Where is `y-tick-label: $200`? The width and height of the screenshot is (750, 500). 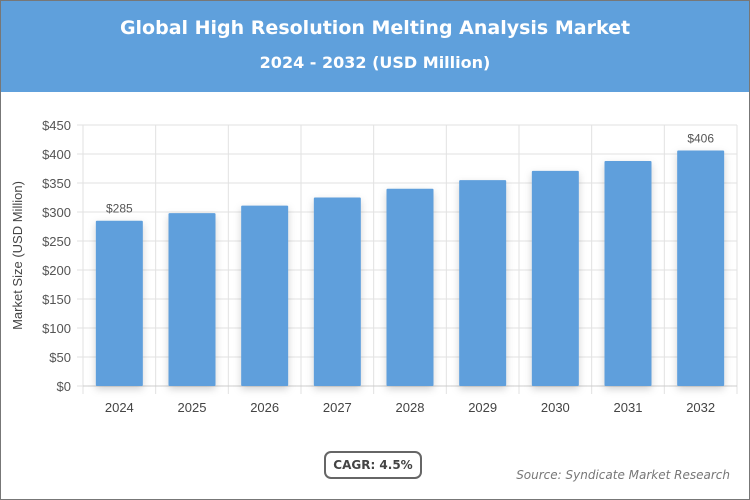 y-tick-label: $200 is located at coordinates (56, 270).